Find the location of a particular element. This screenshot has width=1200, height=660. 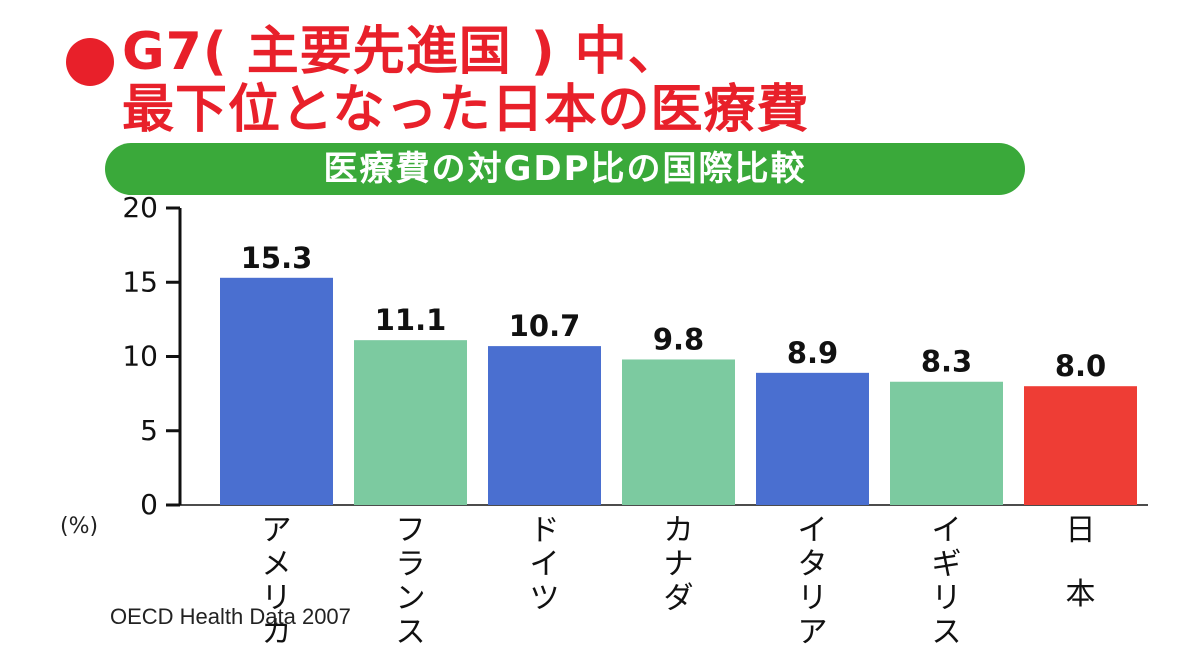

bar-value-label: 8.0 is located at coordinates (1080, 366).